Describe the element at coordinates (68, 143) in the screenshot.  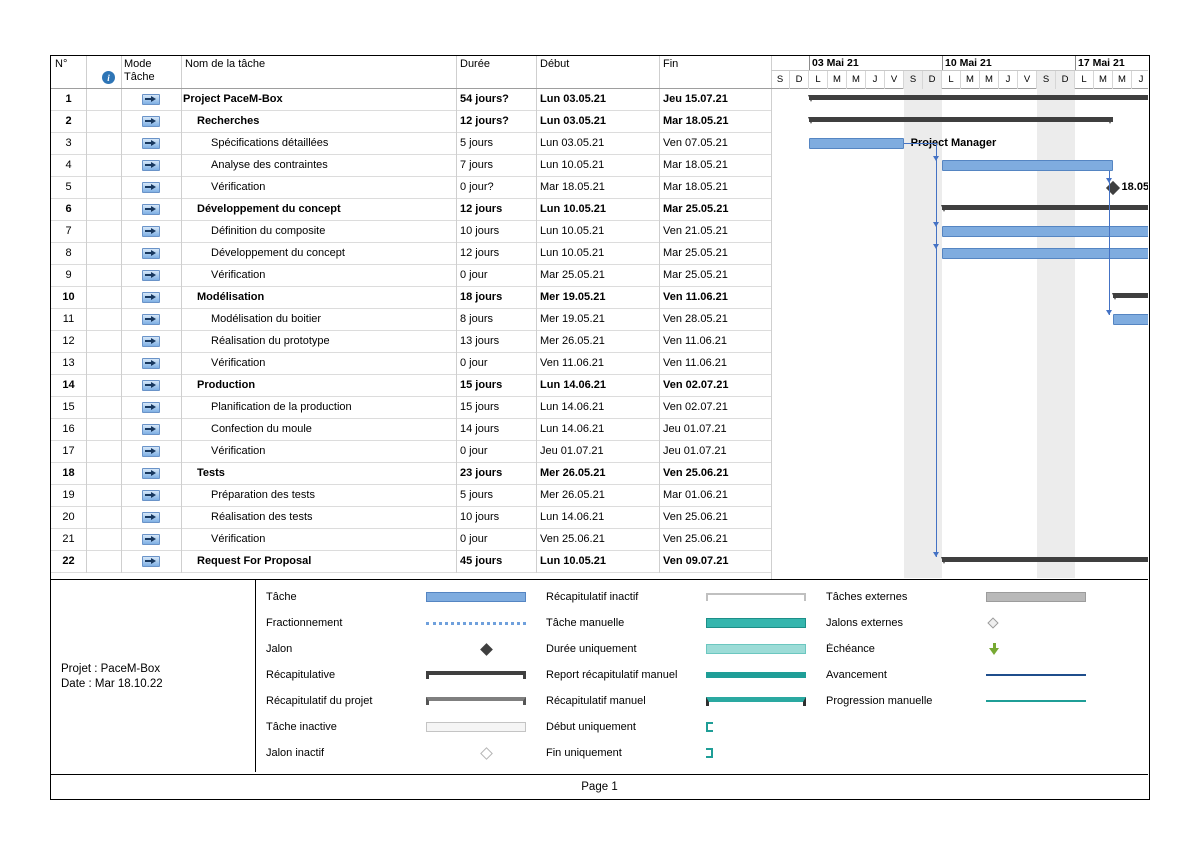
I see `task-id-cell: 3` at that location.